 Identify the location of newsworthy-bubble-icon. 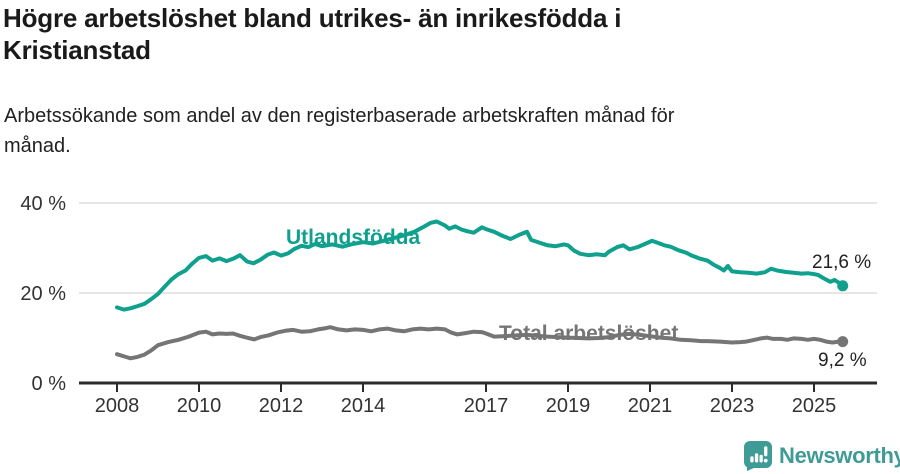
(758, 456).